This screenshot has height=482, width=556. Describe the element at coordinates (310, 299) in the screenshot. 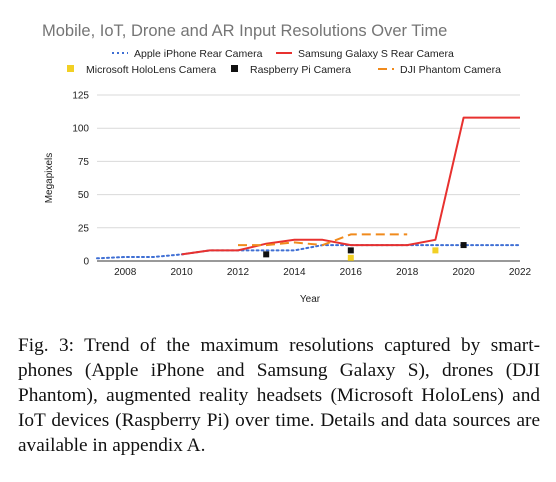

I see `x-axis-label: Year` at that location.